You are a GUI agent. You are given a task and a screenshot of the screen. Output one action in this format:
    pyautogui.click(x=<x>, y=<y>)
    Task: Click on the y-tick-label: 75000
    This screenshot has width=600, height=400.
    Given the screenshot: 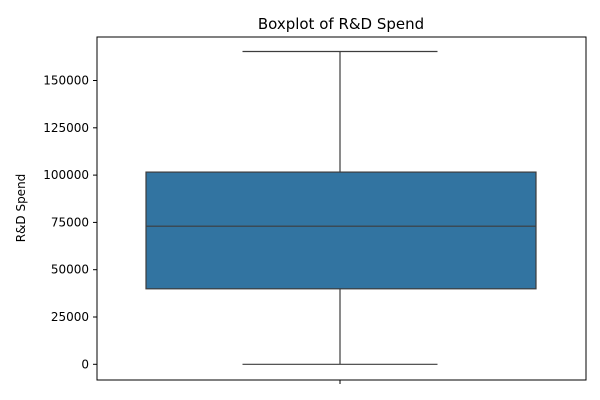 What is the action you would take?
    pyautogui.click(x=70, y=222)
    